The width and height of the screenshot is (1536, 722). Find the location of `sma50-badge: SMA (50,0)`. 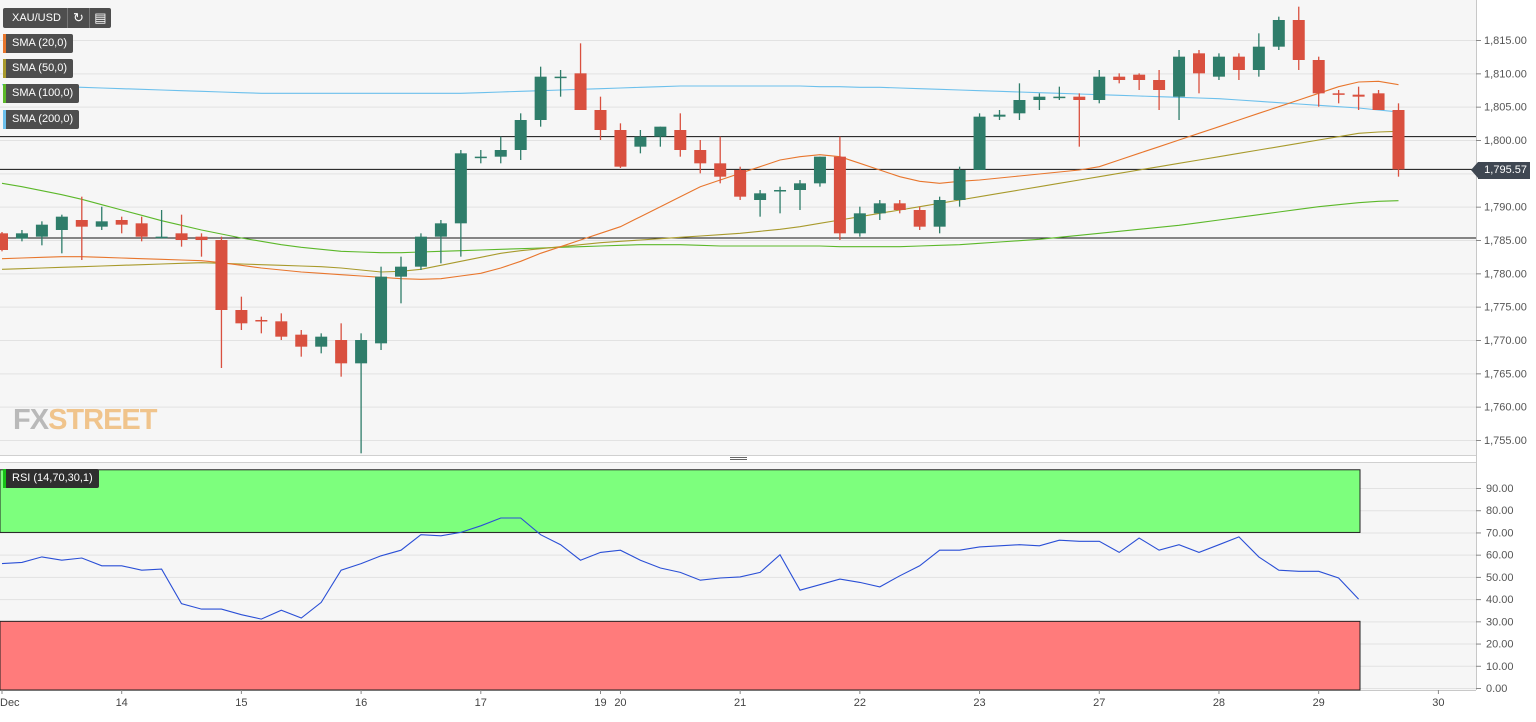

sma50-badge: SMA (50,0) is located at coordinates (38, 68).